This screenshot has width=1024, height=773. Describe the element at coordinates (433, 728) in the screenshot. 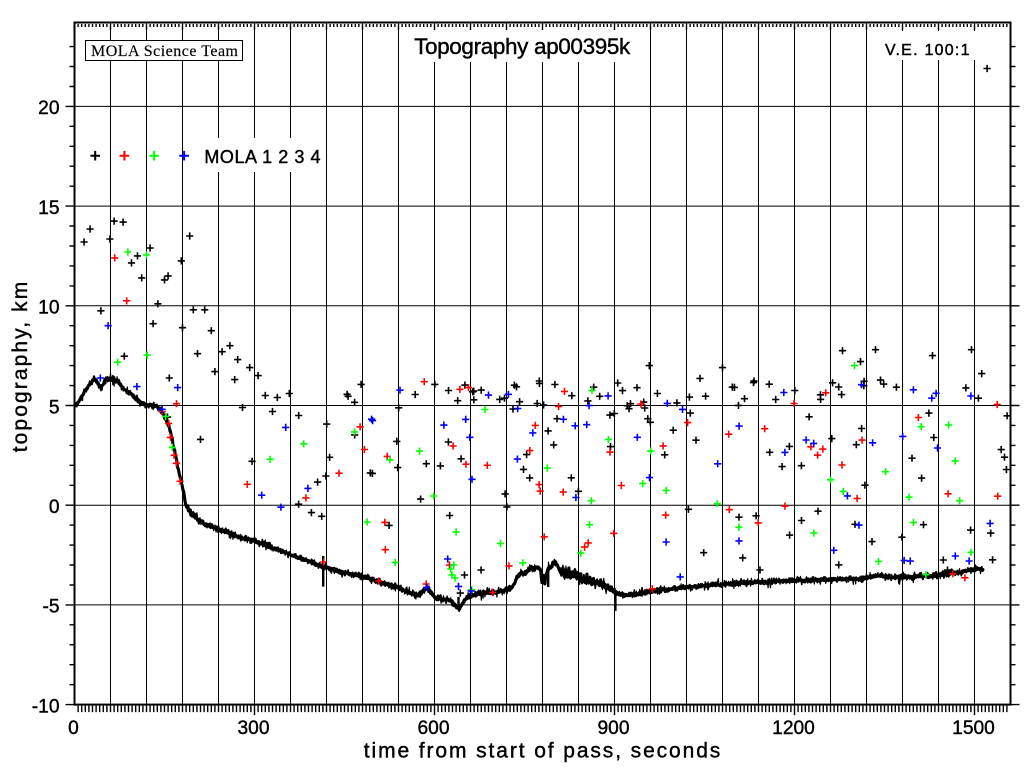

I see `svg-text: 600` at that location.